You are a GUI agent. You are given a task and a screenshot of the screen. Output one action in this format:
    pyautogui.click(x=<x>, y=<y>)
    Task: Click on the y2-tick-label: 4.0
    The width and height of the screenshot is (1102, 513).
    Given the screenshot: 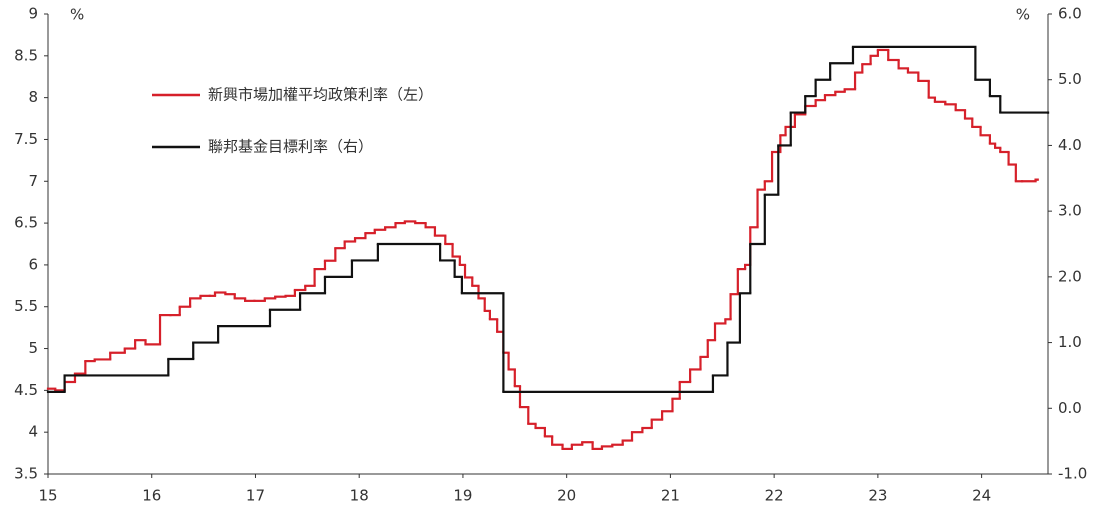 What is the action you would take?
    pyautogui.click(x=1070, y=145)
    